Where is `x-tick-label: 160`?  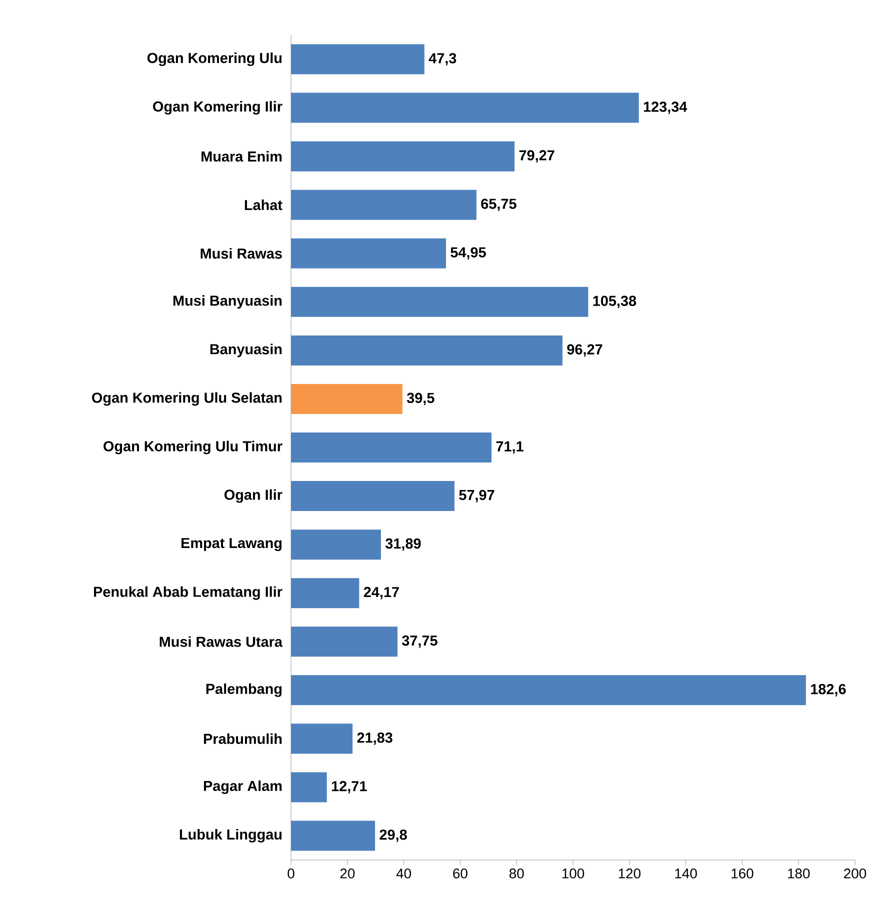 x-tick-label: 160 is located at coordinates (743, 873).